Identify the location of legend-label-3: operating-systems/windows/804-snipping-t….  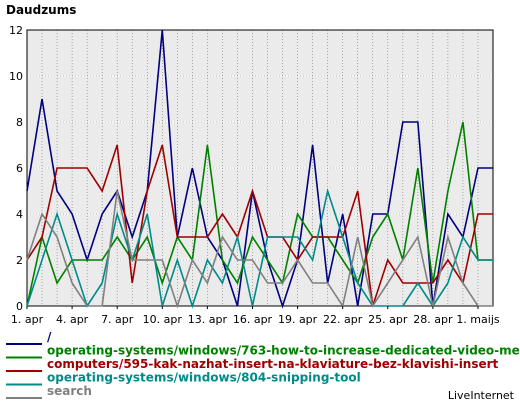
(204, 378).